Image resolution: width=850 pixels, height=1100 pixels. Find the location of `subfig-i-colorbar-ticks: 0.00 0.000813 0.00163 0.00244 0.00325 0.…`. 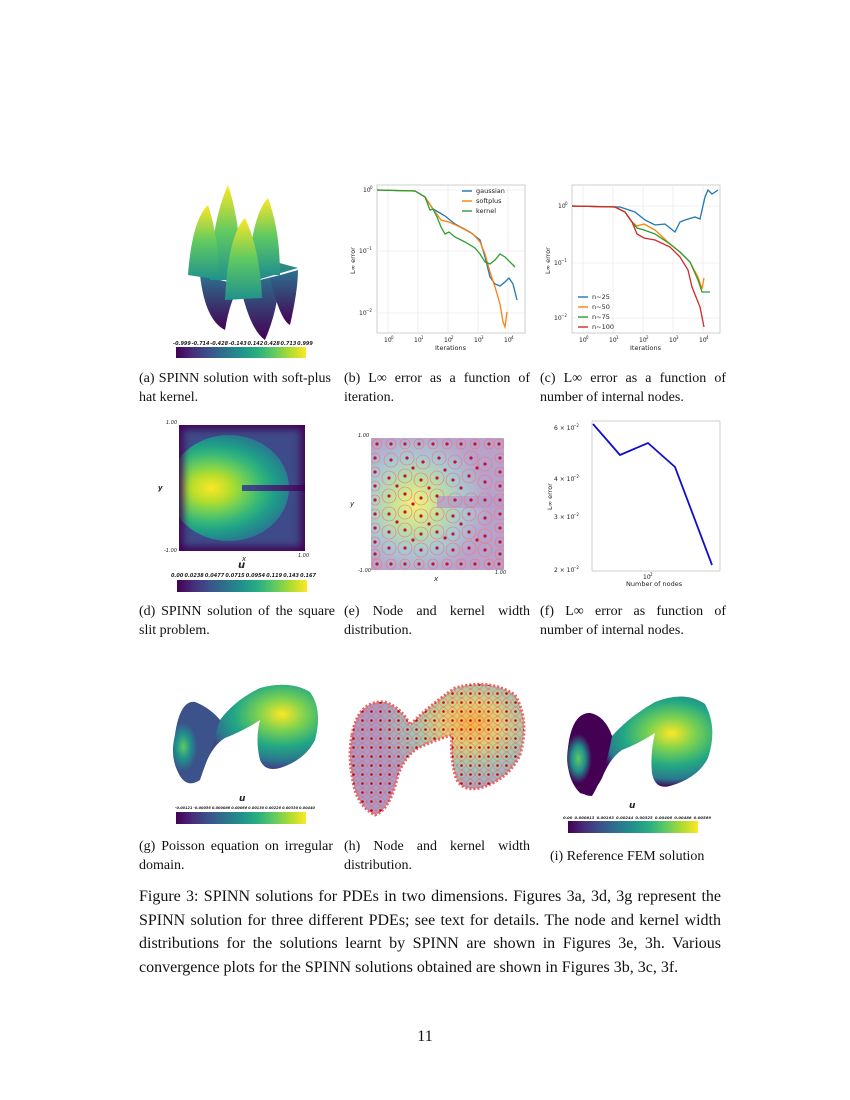

subfig-i-colorbar-ticks: 0.00 0.000813 0.00163 0.00244 0.00325 0.… is located at coordinates (637, 817).